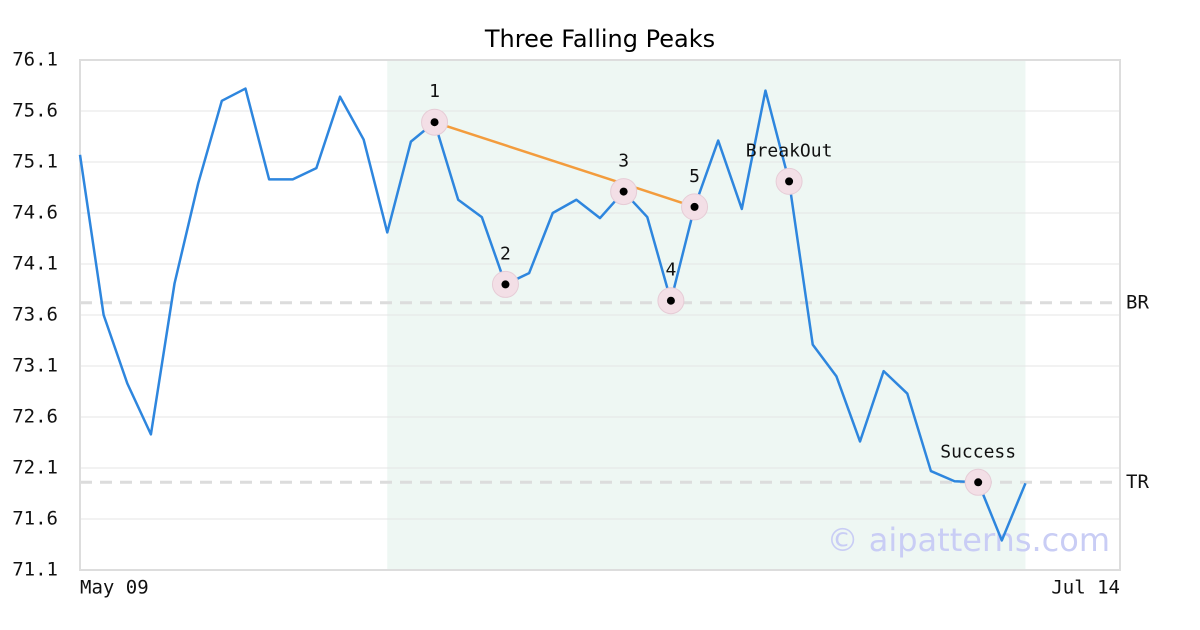  Describe the element at coordinates (694, 176) in the screenshot. I see `marker-label: 5` at that location.